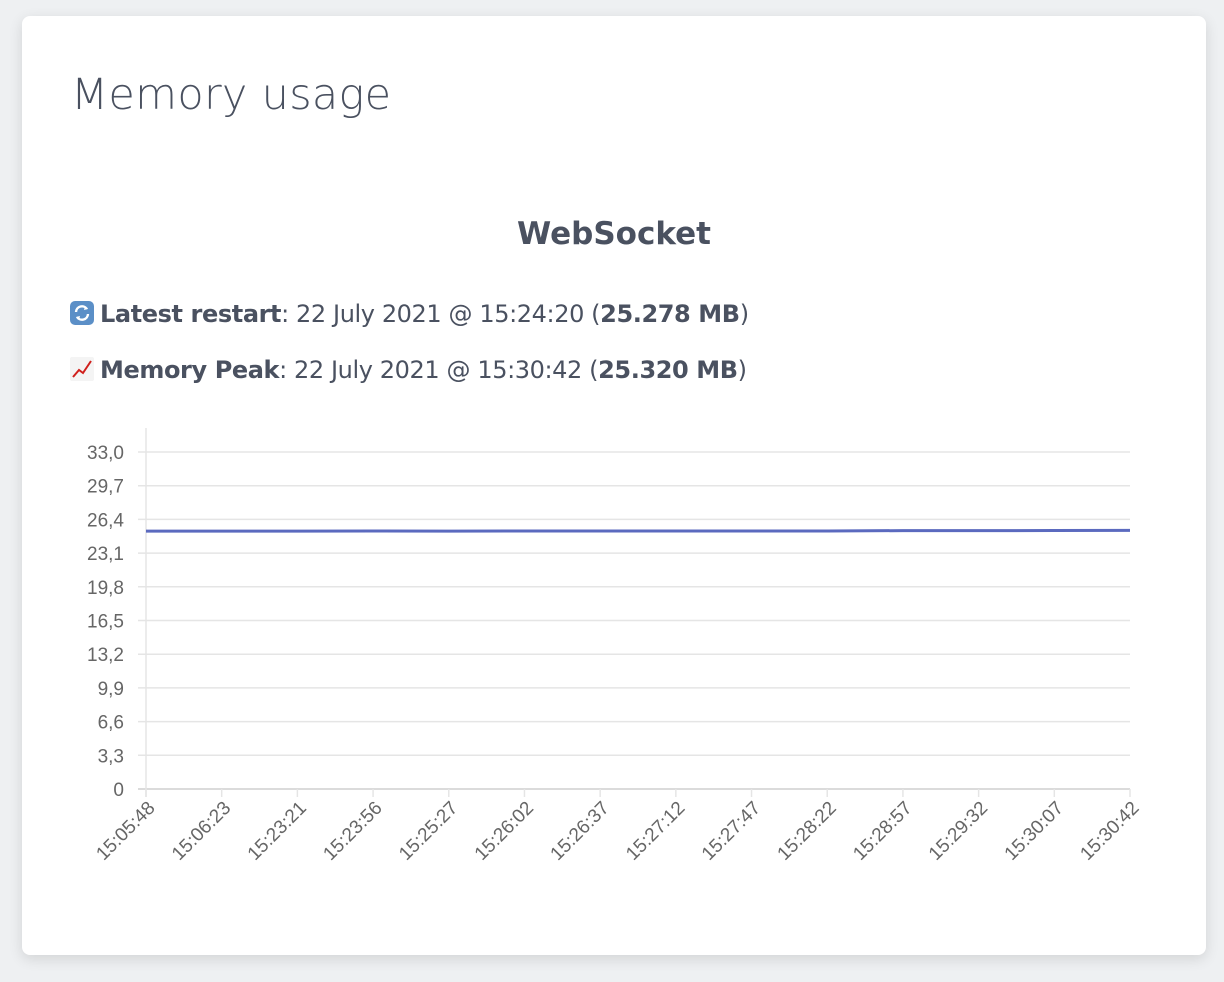 The width and height of the screenshot is (1224, 982). What do you see at coordinates (191, 314) in the screenshot?
I see `latest-restart-label: Latest restart` at bounding box center [191, 314].